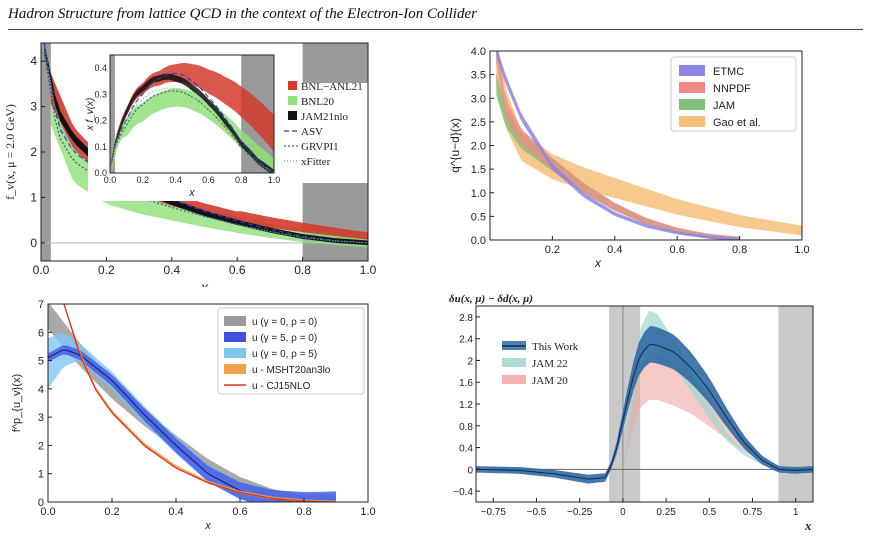 This screenshot has height=542, width=871. I want to click on legend-backdrop, so click(335, 133).